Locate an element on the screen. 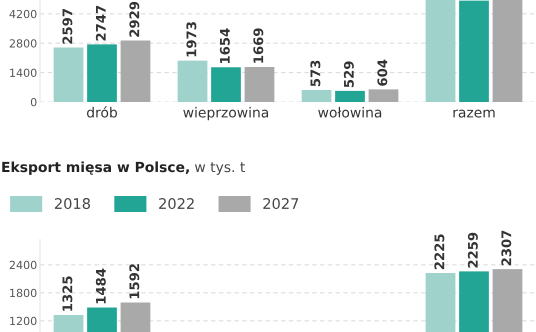  chart-title: Eksport mięsa w Polsce, is located at coordinates (95, 168).